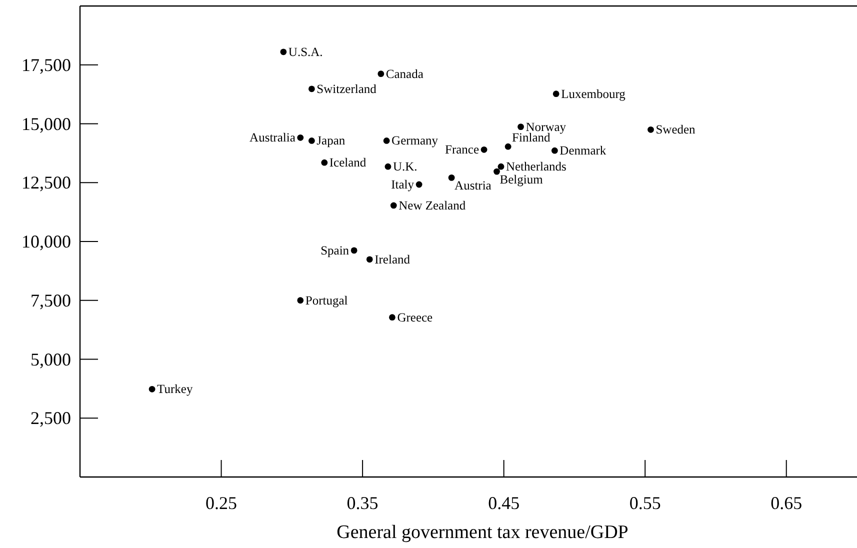 The image size is (857, 548). Describe the element at coordinates (593, 93) in the screenshot. I see `annotation: Luxembourg` at that location.